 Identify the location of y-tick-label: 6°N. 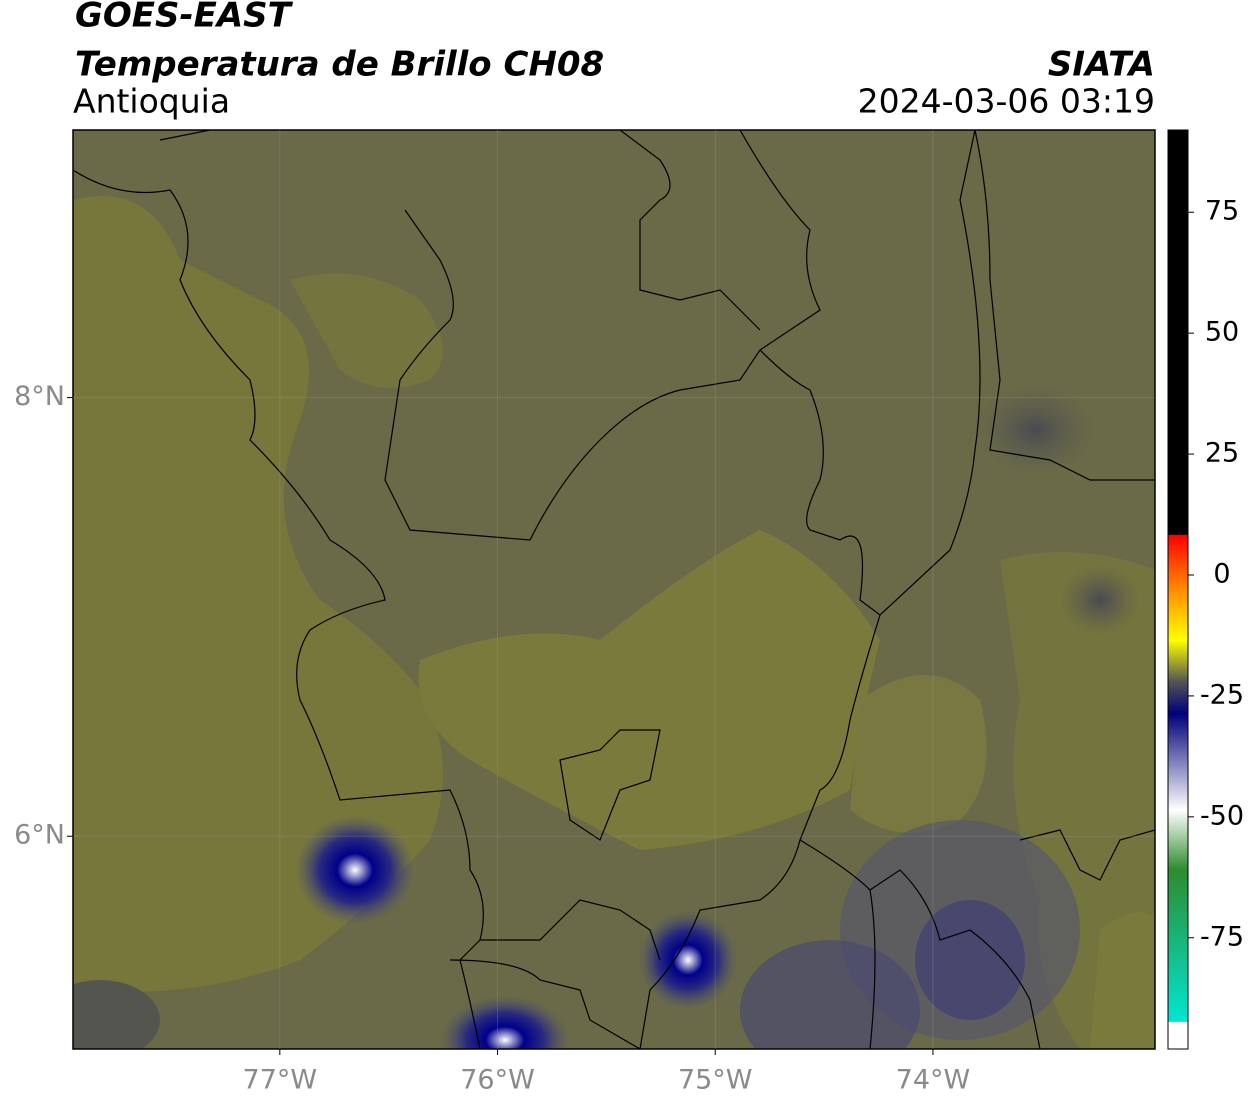
(39, 835).